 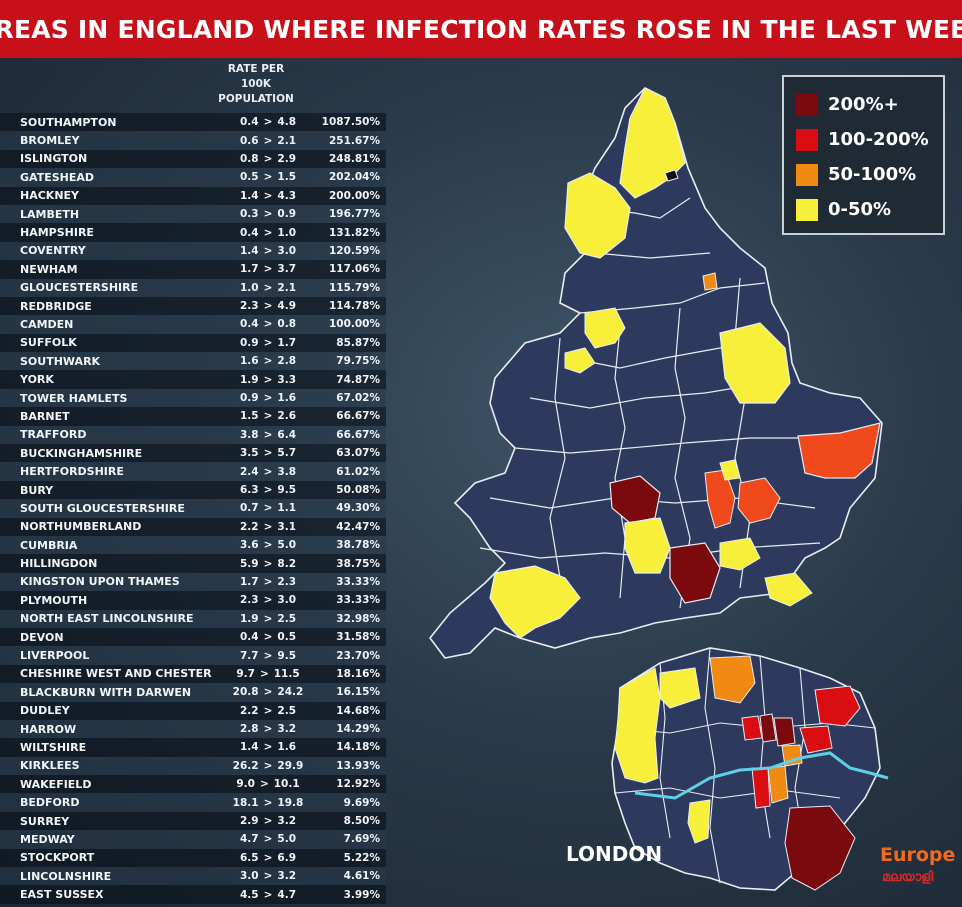 I want to click on table-row: CUMBRIA 3.6 >5.0 38.78%, so click(x=193, y=545).